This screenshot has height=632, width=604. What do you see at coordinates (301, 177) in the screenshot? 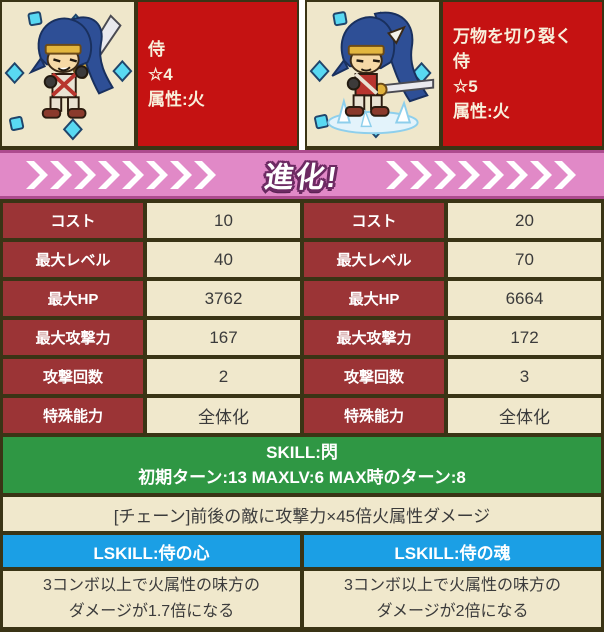
I see `evolution-label: 進化!` at bounding box center [301, 177].